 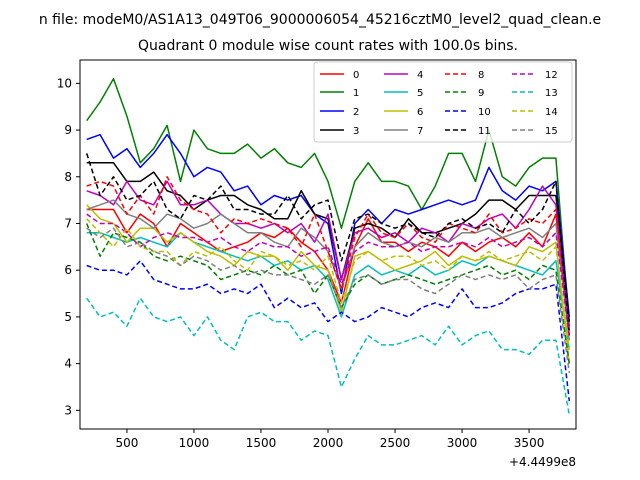 What do you see at coordinates (356, 75) in the screenshot?
I see `legend-label-0: 0` at bounding box center [356, 75].